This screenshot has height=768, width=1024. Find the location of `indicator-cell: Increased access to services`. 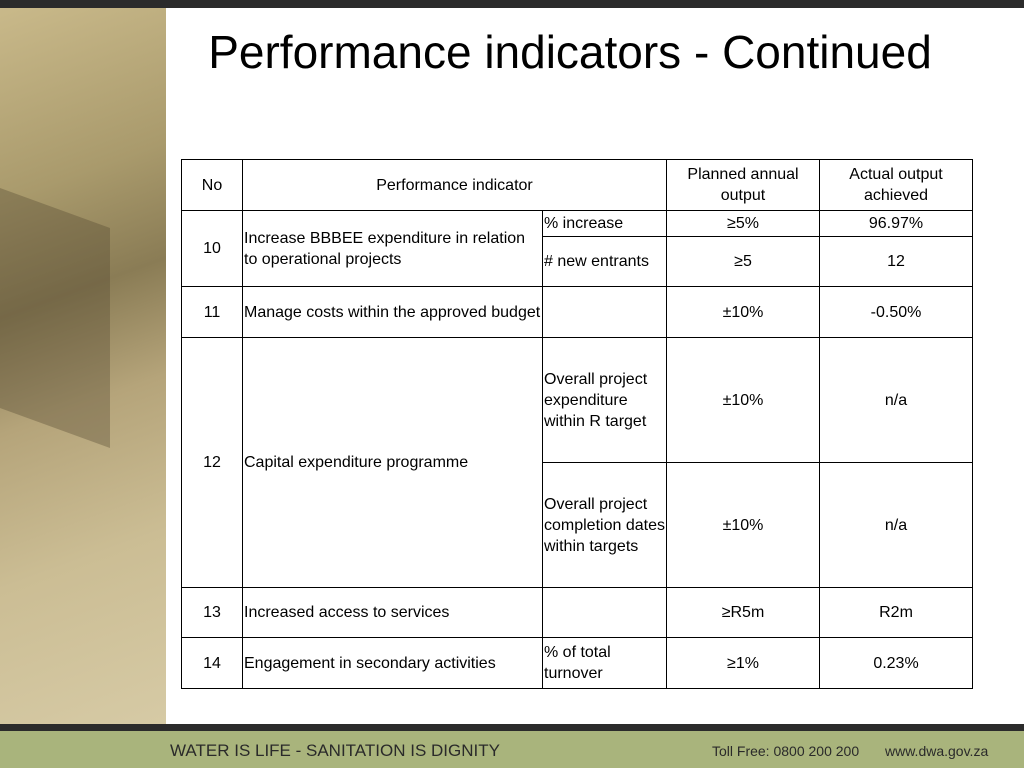

indicator-cell: Increased access to services is located at coordinates (392, 612).